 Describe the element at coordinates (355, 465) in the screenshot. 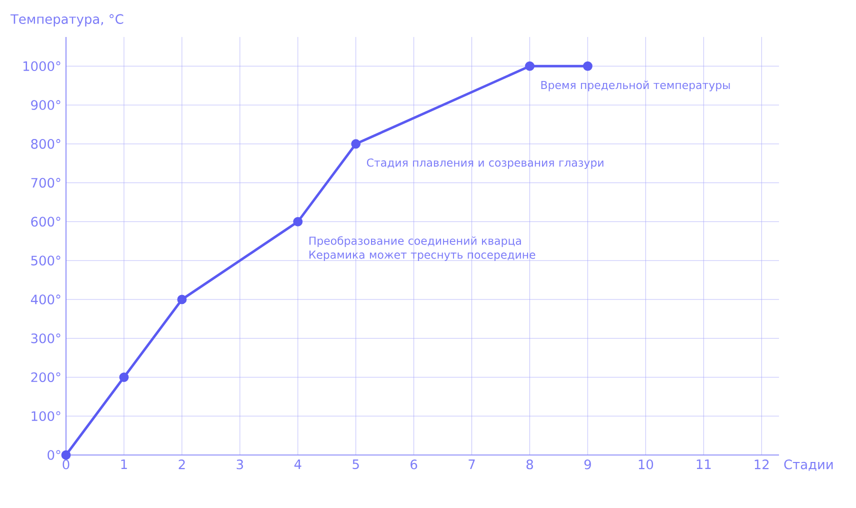

I see `x-tick-label: 5` at that location.